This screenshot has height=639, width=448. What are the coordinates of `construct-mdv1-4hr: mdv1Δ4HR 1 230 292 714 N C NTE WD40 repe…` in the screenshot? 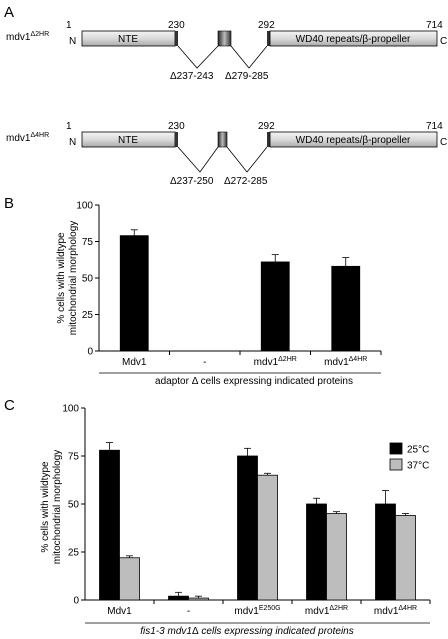 It's located at (226, 154).